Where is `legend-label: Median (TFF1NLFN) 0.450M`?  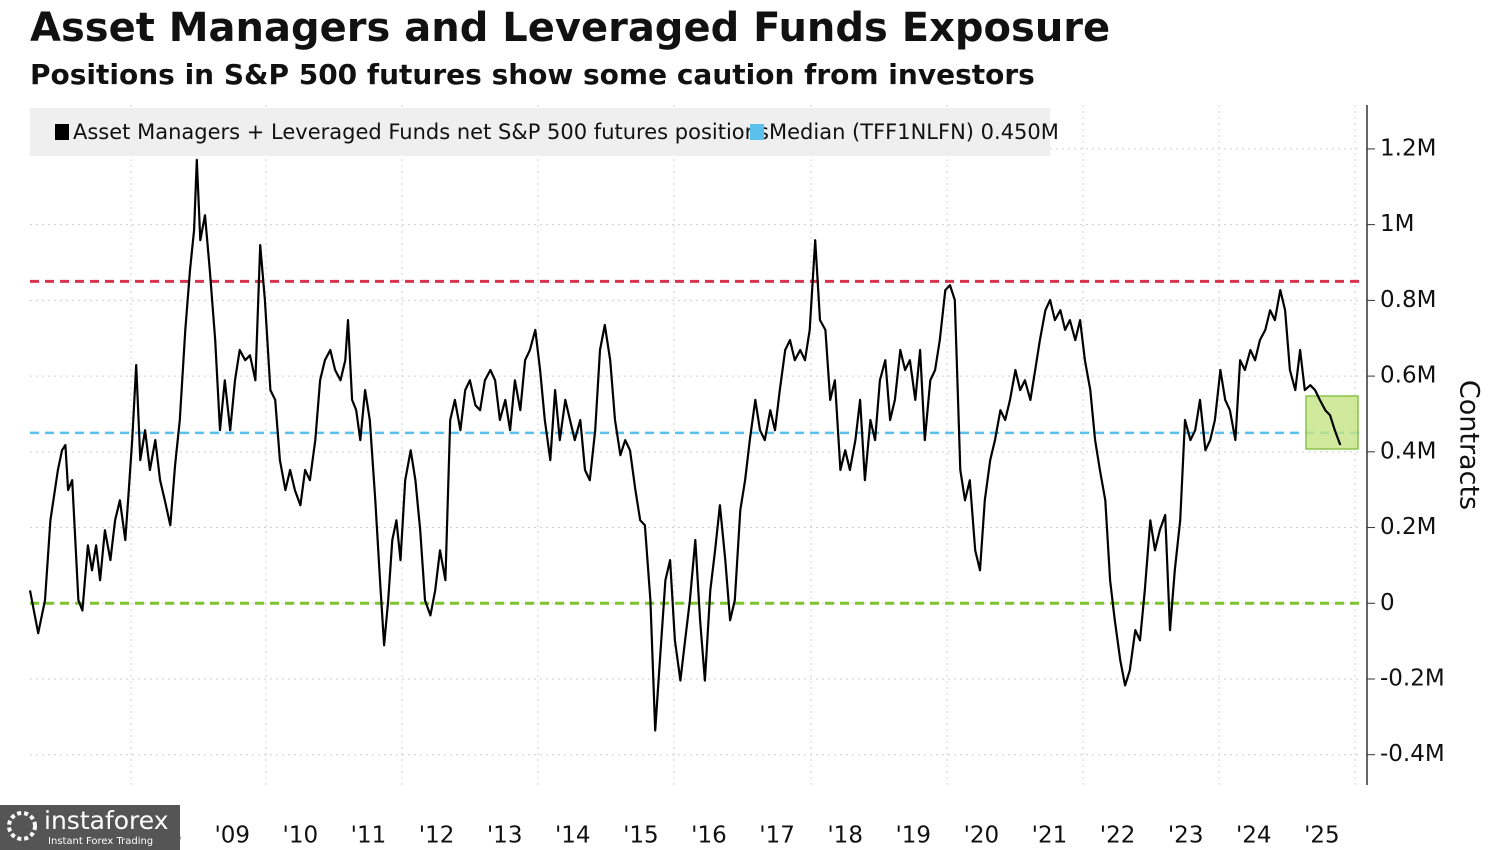 legend-label: Median (TFF1NLFN) 0.450M is located at coordinates (914, 132).